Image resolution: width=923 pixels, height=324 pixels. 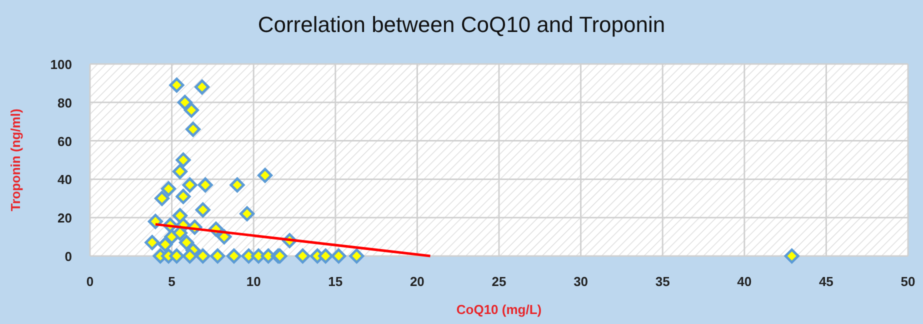 What do you see at coordinates (68, 256) in the screenshot?
I see `y-tick-label: 0` at bounding box center [68, 256].